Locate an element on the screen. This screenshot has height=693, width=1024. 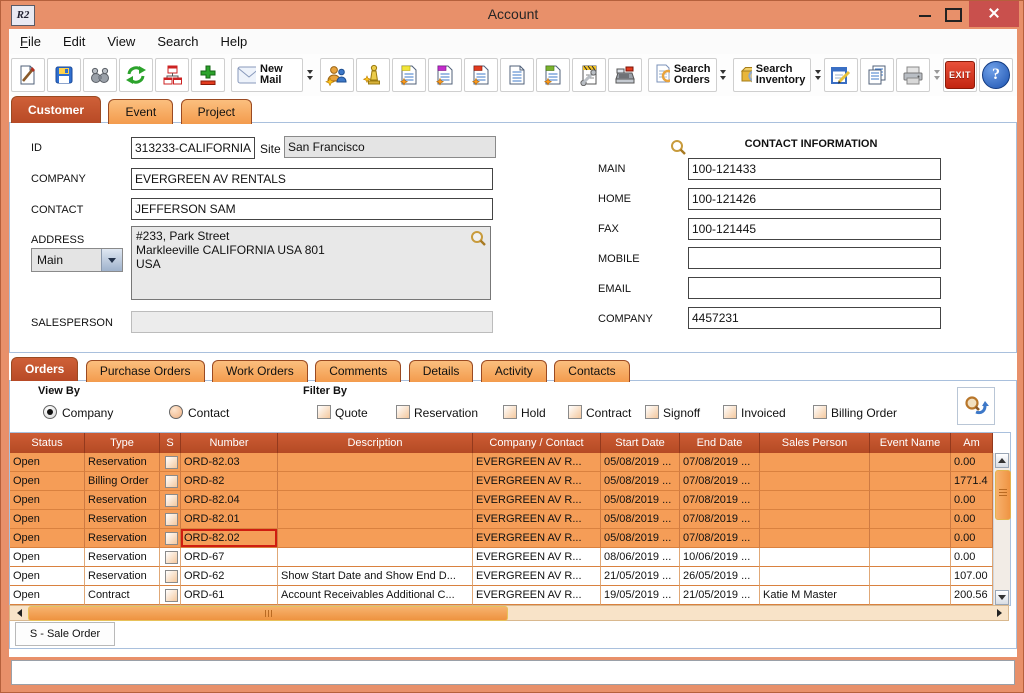
tab-orders: Orders is located at coordinates (45, 369).